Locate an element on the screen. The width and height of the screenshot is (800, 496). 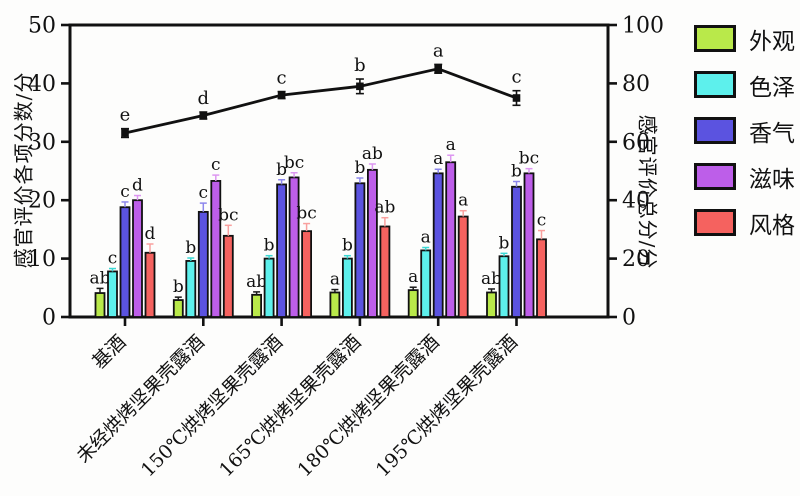
legend-label-color: 色泽 is located at coordinates (772, 87).